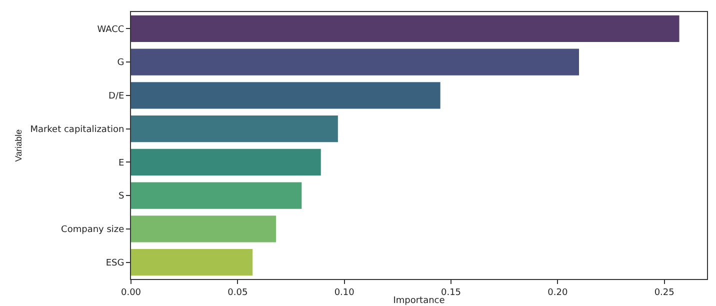 Image resolution: width=716 pixels, height=306 pixels. I want to click on y-tick-label: D/E, so click(116, 97).